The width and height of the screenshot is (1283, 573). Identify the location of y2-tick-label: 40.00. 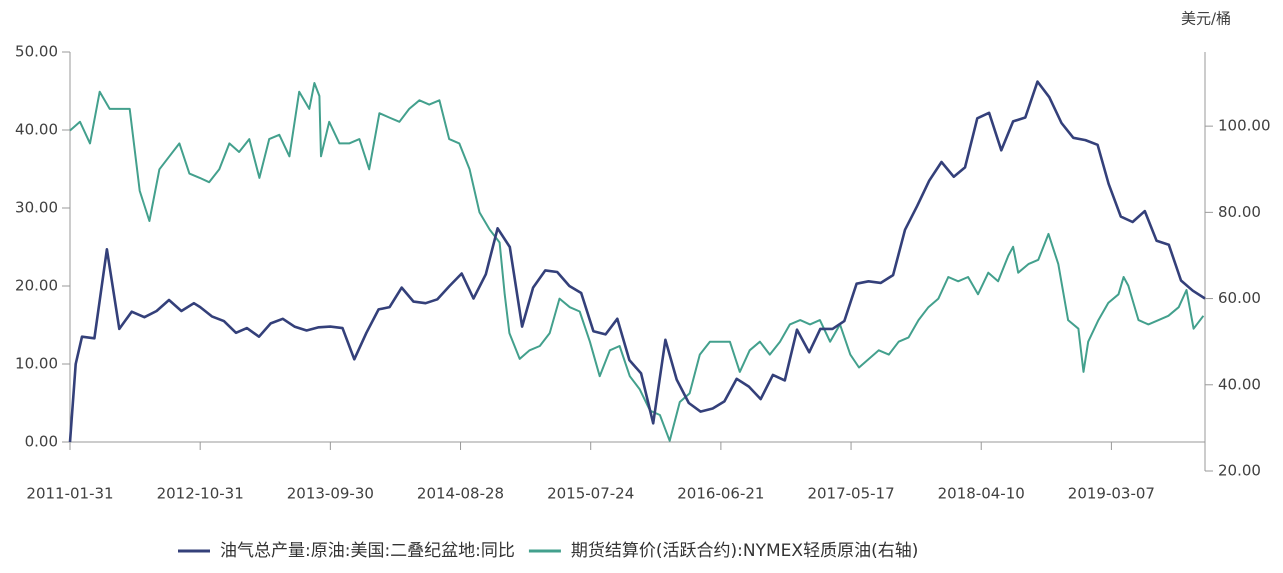
(1239, 384).